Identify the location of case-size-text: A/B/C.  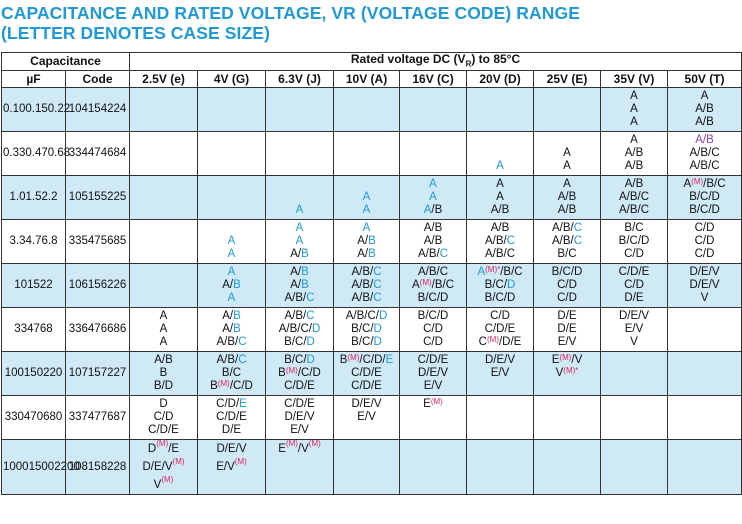
(433, 272).